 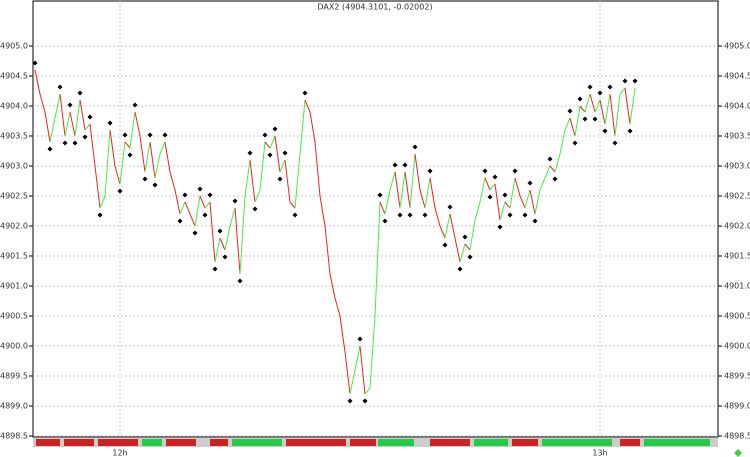 I want to click on session-strip, so click(x=375, y=442).